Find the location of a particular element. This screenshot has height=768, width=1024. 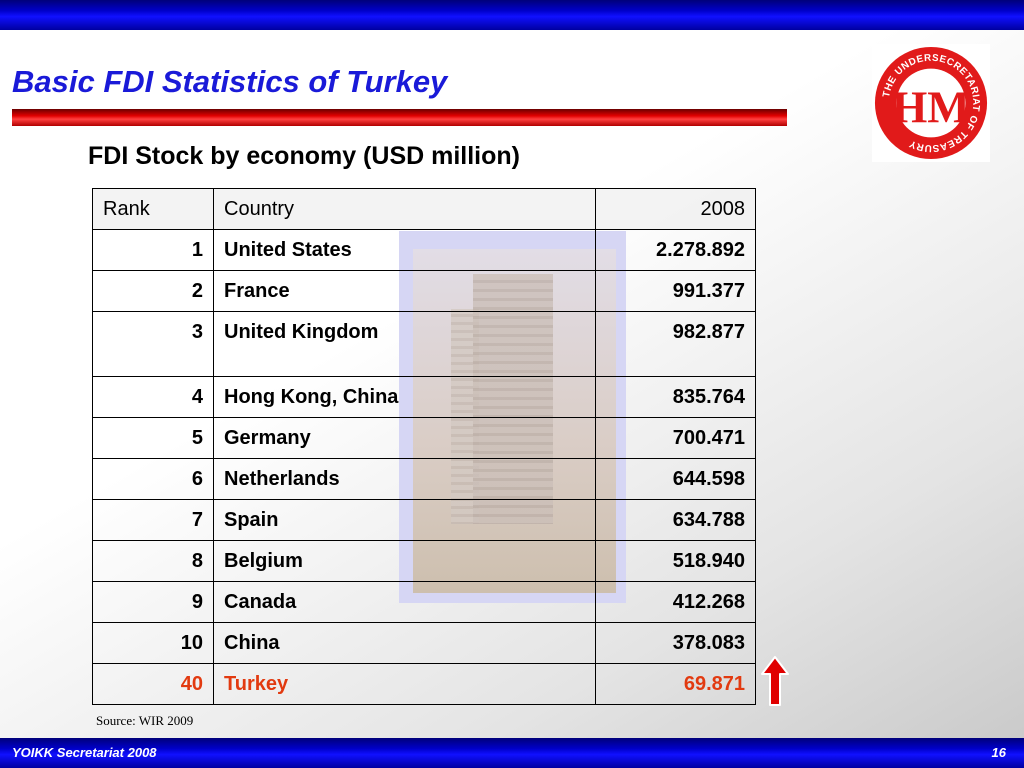

table-row: 9 Canada 412.268 is located at coordinates (424, 602).